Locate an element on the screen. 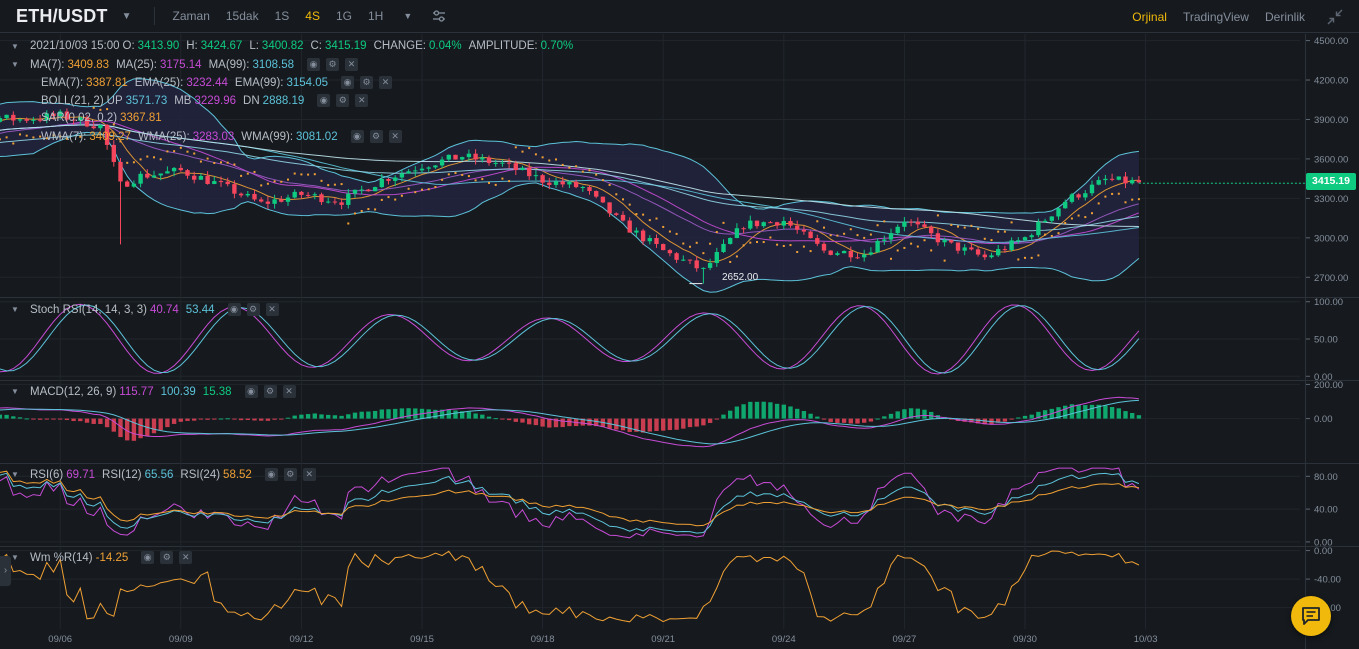  tab-tradingview: TradingView is located at coordinates (1215, 16).